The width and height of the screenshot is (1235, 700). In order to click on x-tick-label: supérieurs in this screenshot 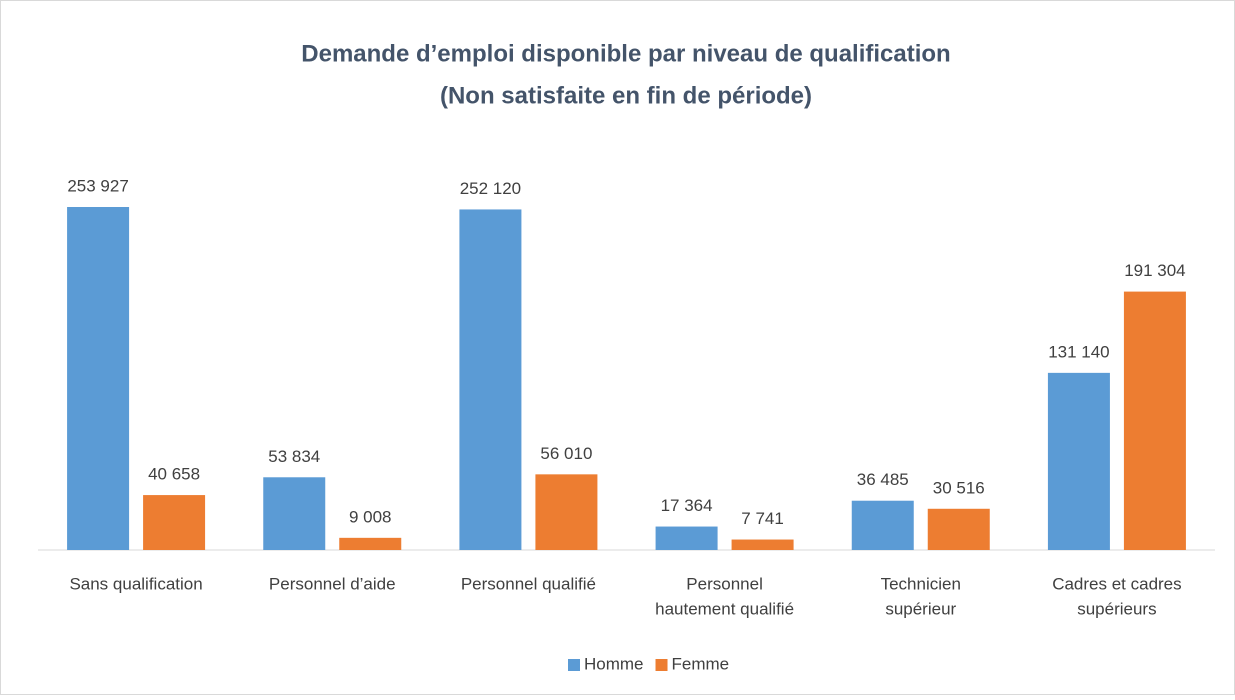, I will do `click(1116, 608)`.